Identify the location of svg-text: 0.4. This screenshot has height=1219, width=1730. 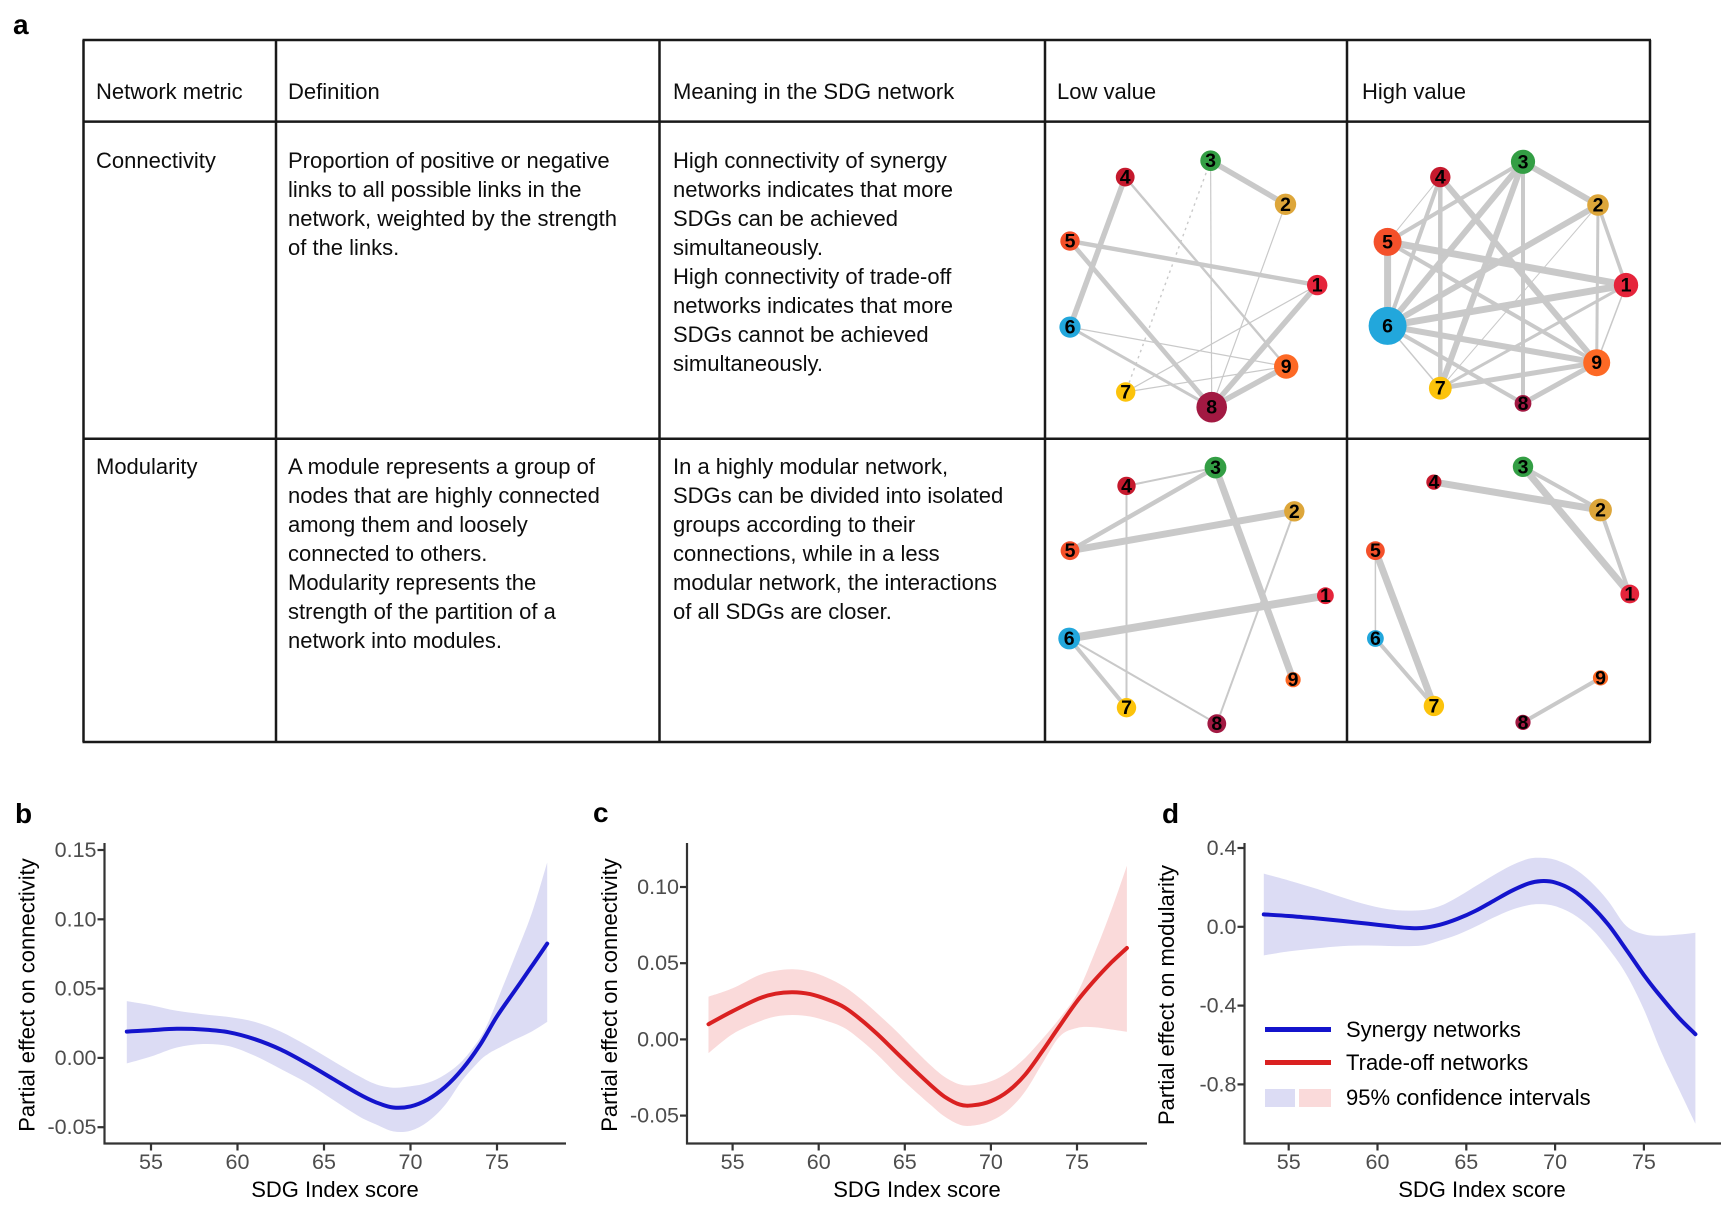
(1222, 848).